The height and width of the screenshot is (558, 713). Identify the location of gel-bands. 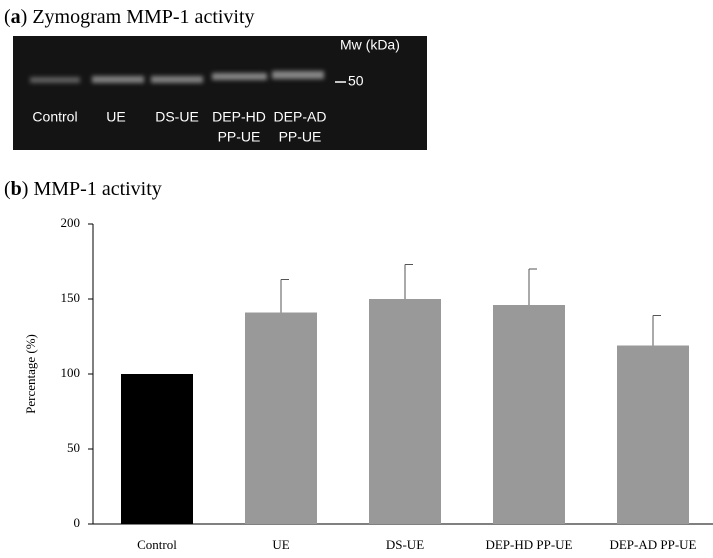
(177, 77).